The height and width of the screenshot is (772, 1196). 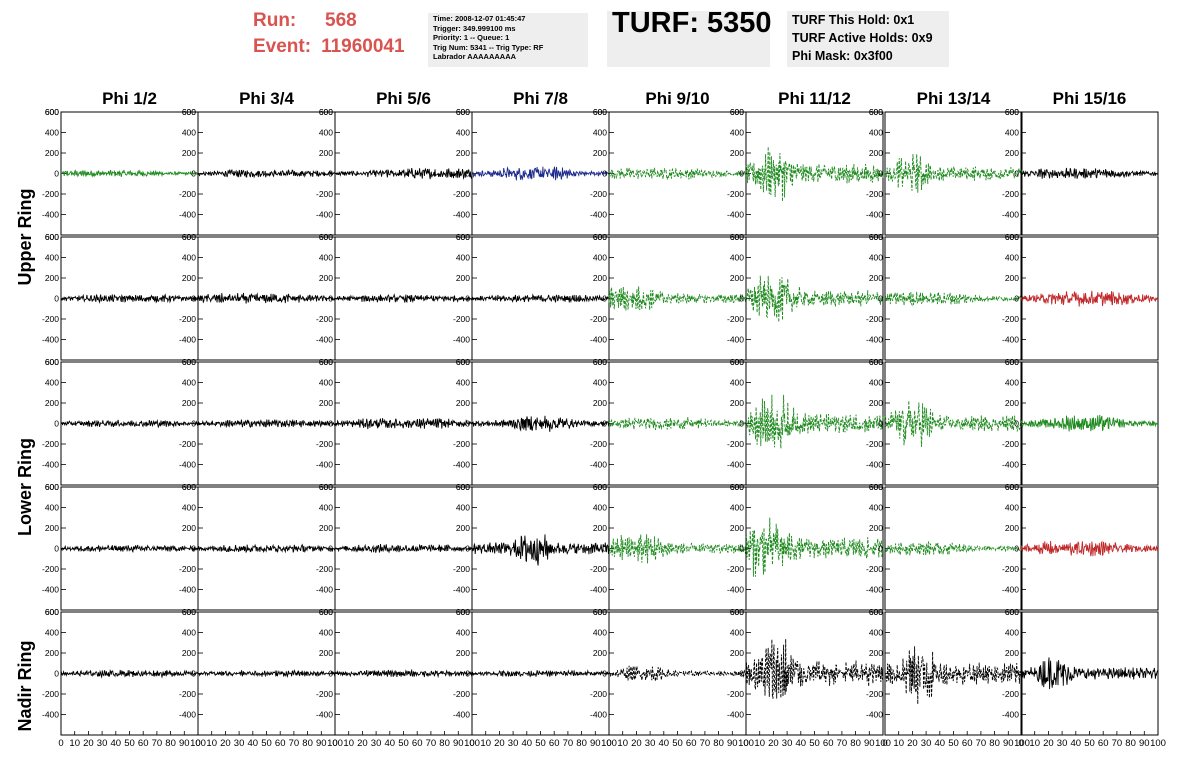 I want to click on run-value: 568, so click(x=341, y=20).